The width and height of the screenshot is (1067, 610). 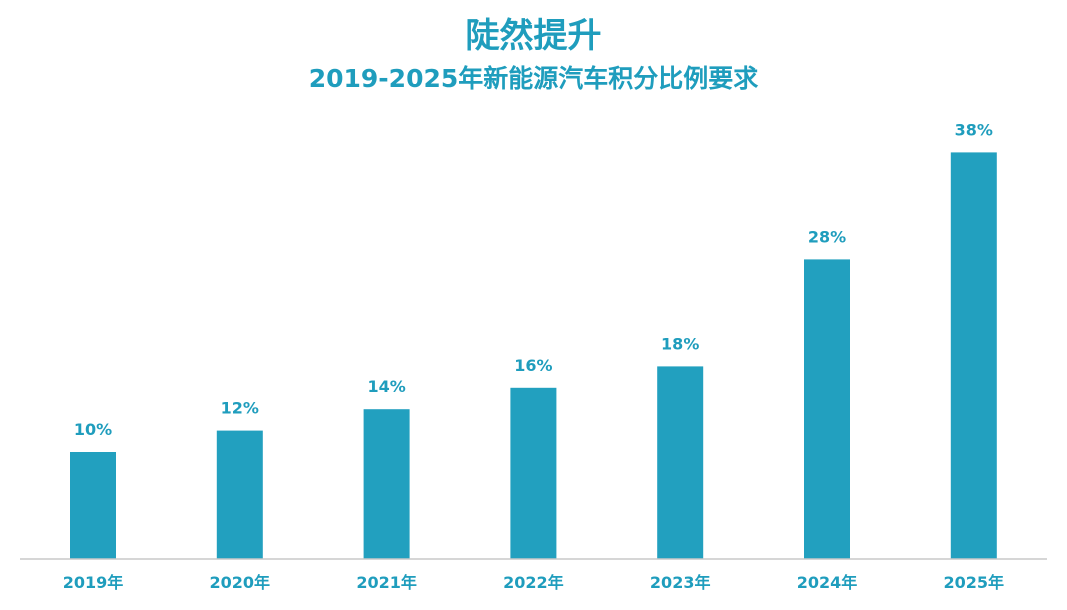 I want to click on x-tick-label: 2019年, so click(x=93, y=582).